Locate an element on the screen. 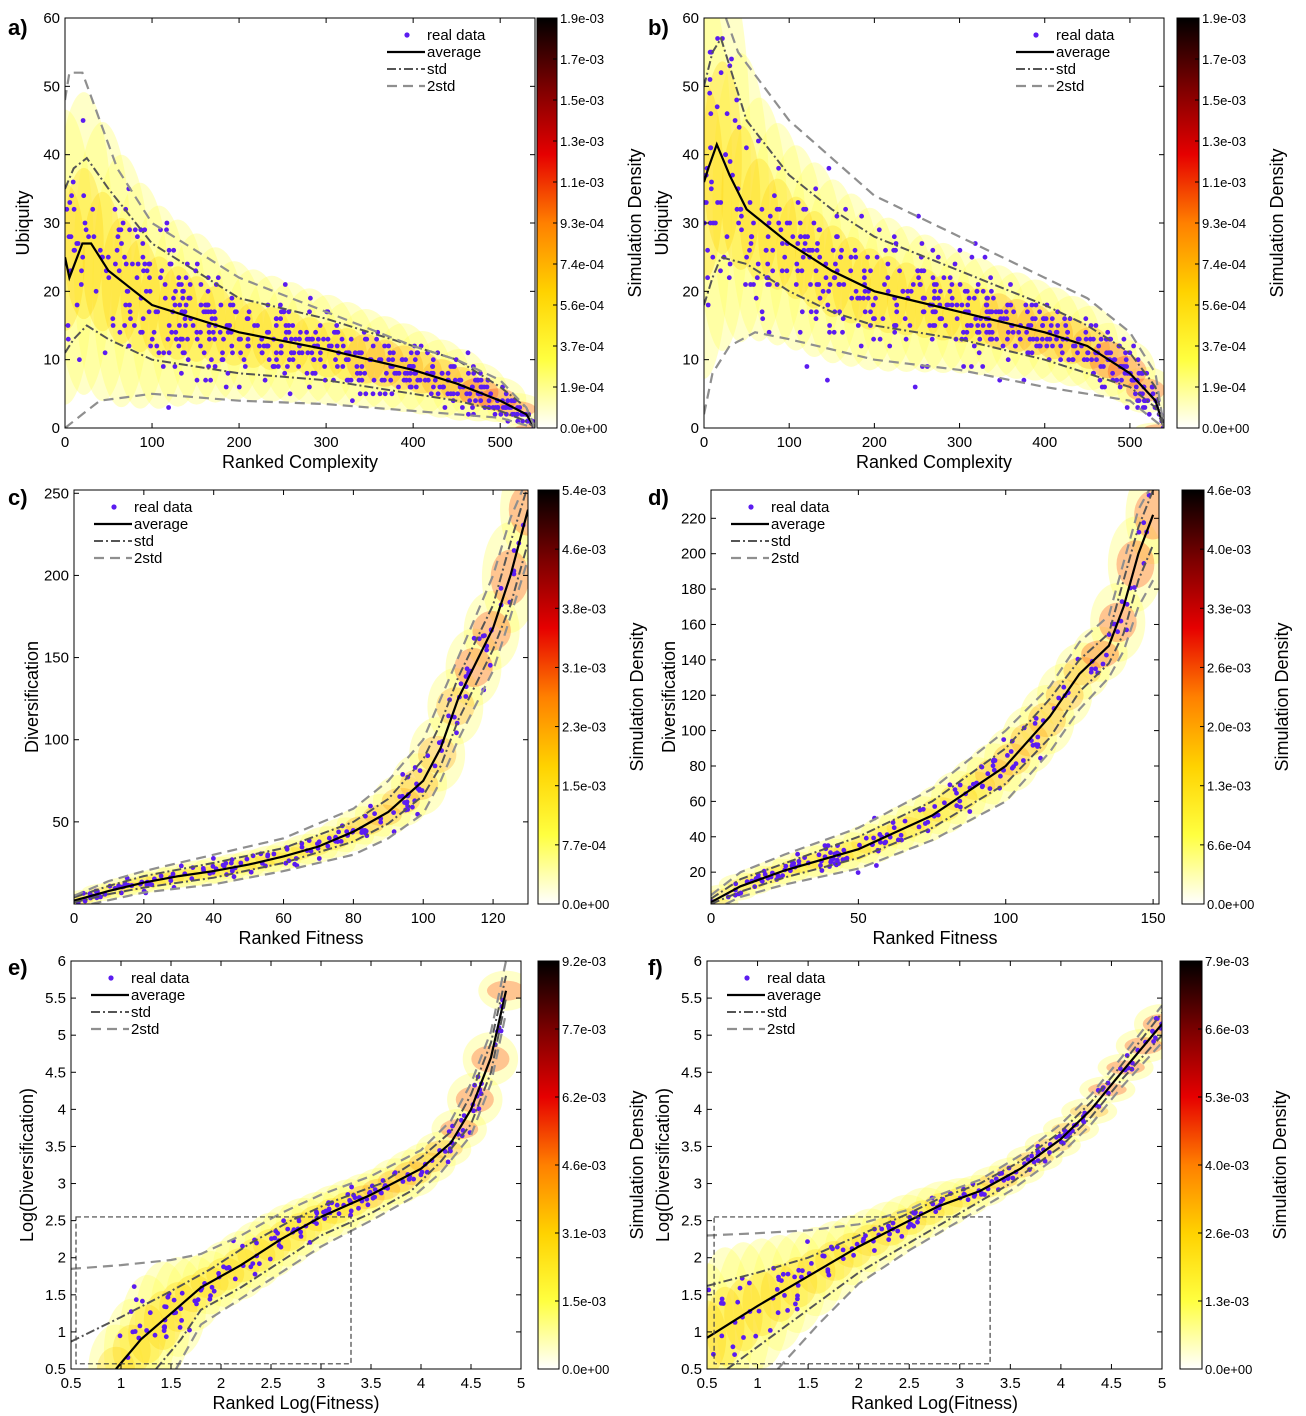 The width and height of the screenshot is (1306, 1416). colorbar-tick-label: 0.0e+00 is located at coordinates (1225, 428).